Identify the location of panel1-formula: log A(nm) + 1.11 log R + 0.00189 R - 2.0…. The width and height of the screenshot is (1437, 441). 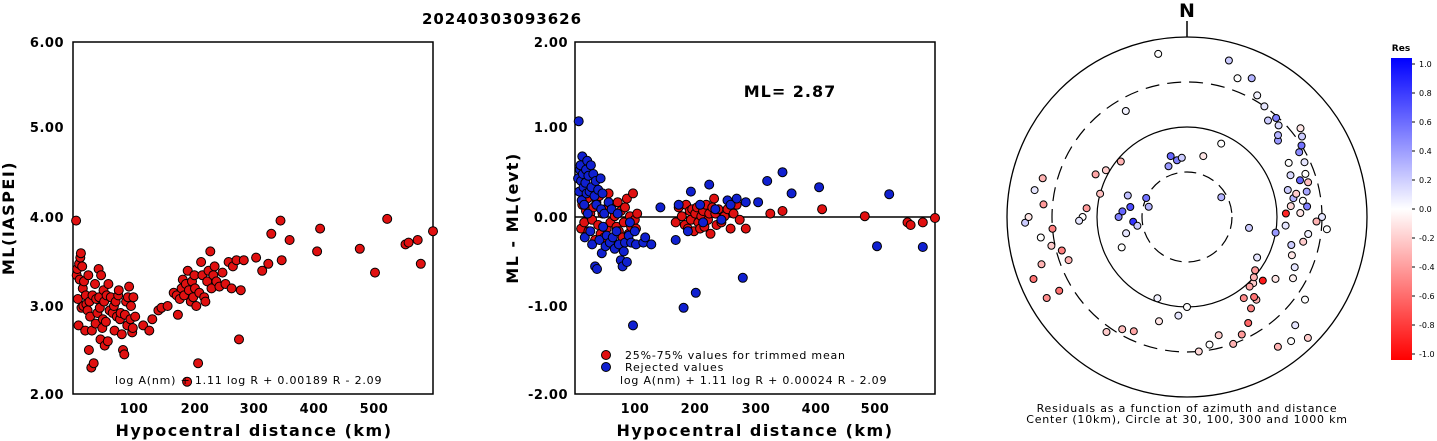
(248, 380).